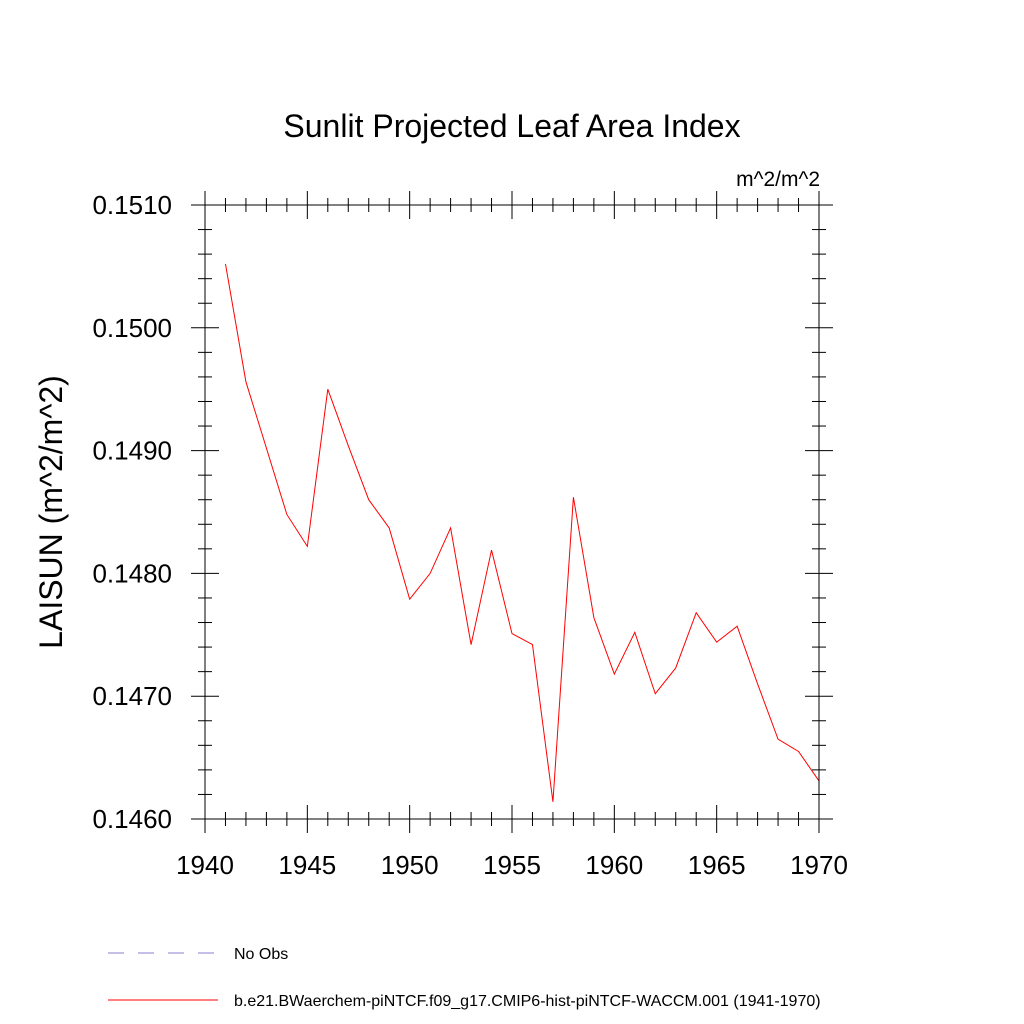  What do you see at coordinates (410, 865) in the screenshot?
I see `x-tick-label: 1950` at bounding box center [410, 865].